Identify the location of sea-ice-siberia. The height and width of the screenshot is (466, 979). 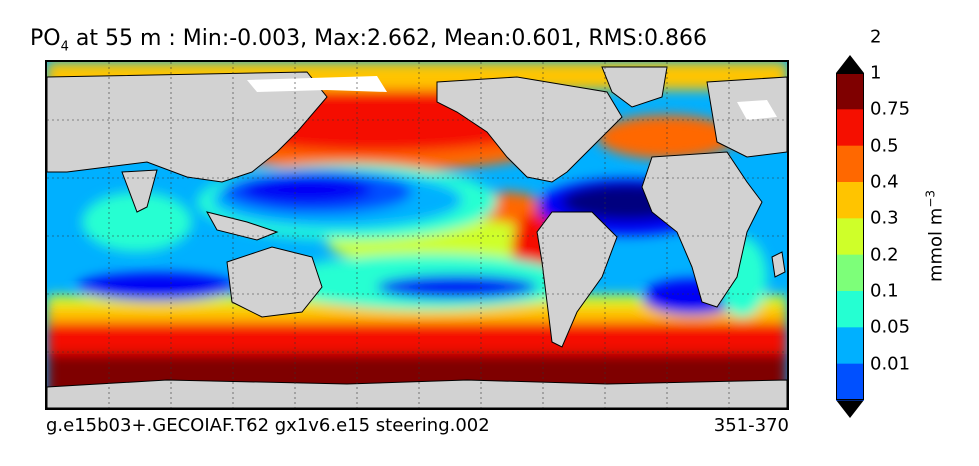
(317, 84).